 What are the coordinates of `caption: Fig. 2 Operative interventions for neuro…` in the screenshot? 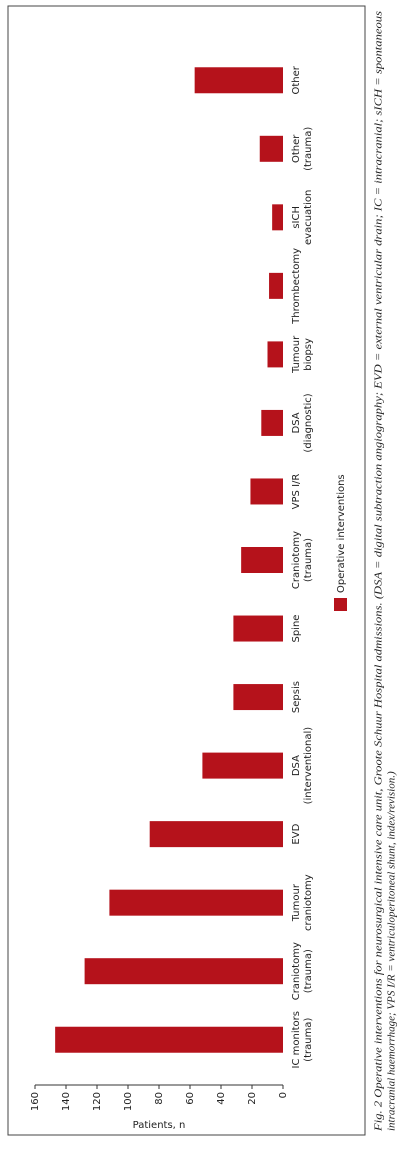 It's located at (379, 571).